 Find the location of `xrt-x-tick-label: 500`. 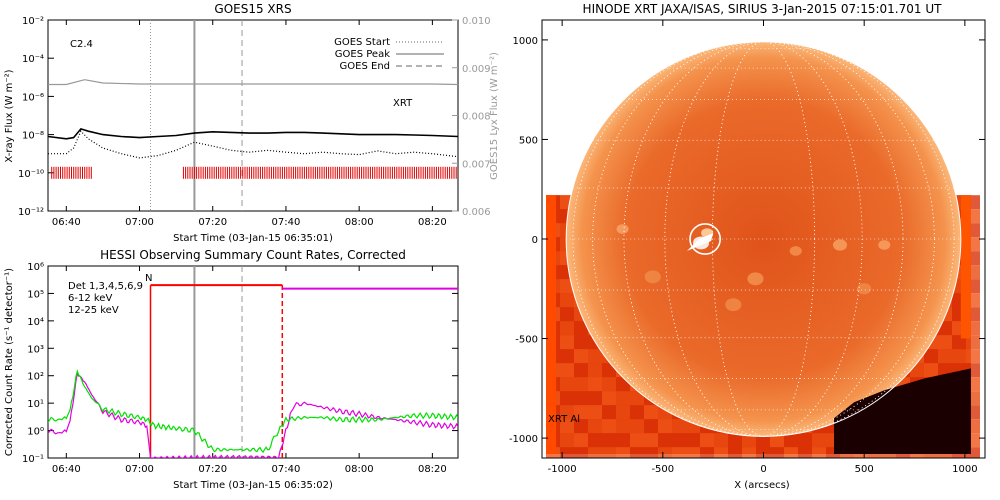

xrt-x-tick-label: 500 is located at coordinates (864, 469).